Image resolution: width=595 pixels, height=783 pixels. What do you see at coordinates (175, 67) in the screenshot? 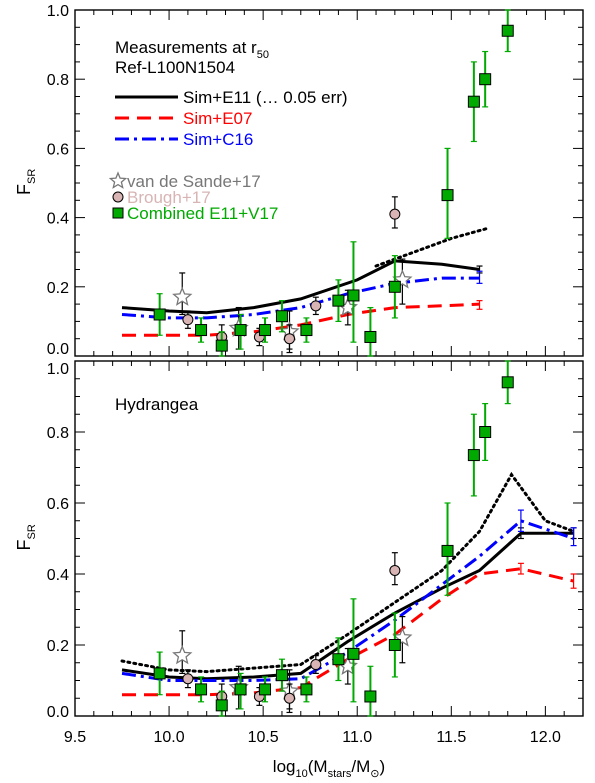
I see `annotation: Ref-L100N1504` at bounding box center [175, 67].